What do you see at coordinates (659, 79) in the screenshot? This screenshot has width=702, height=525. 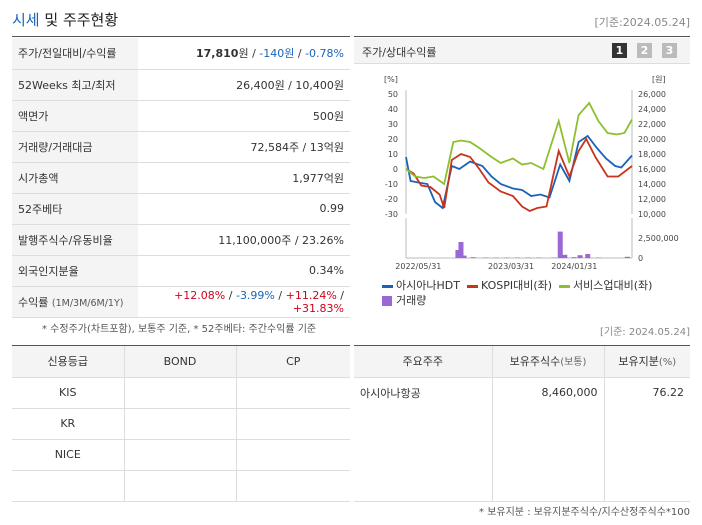 I see `right-axis-unit: [원]` at bounding box center [659, 79].